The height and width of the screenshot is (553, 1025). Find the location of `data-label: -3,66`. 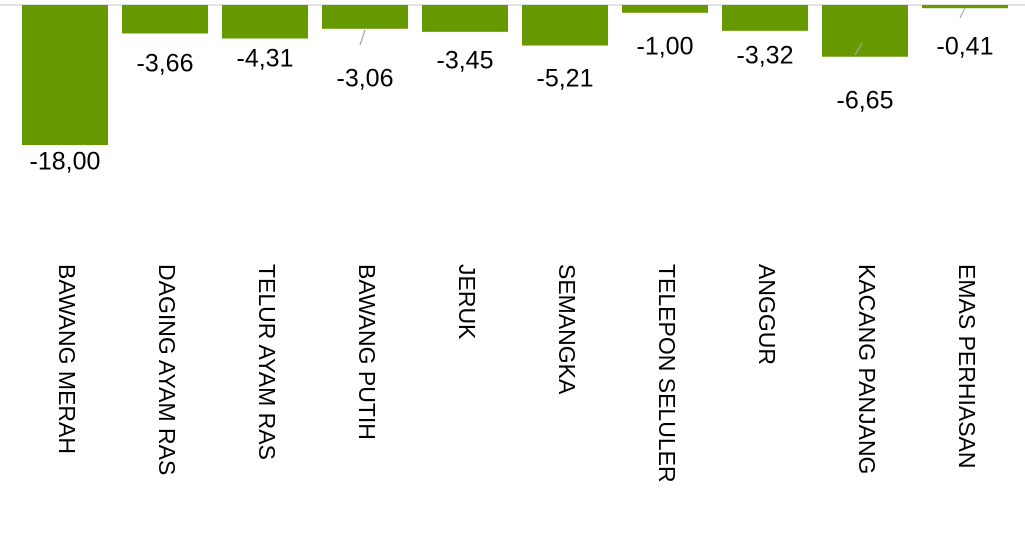

data-label: -3,66 is located at coordinates (165, 64).